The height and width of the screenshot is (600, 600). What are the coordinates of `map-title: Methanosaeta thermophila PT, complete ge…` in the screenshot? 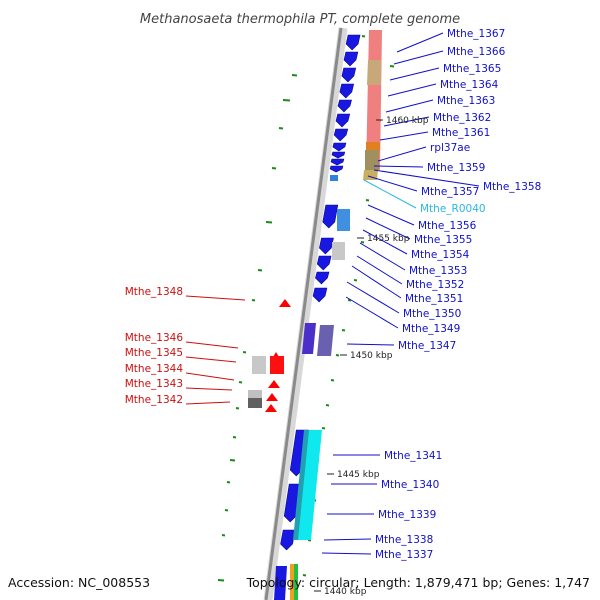 It's located at (300, 19).